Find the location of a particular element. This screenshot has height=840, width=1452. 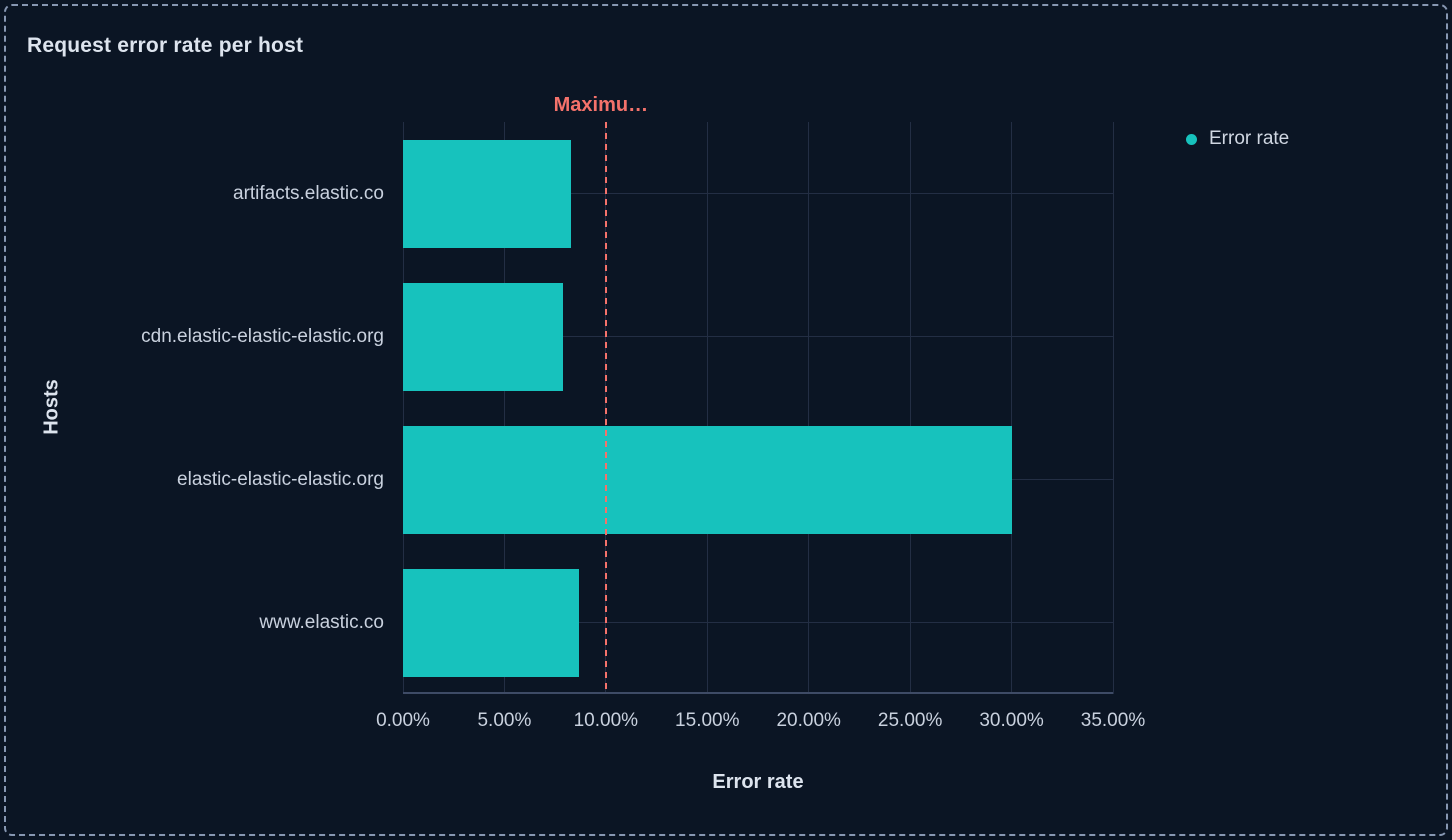

bar-www.elastic.co is located at coordinates (491, 622).